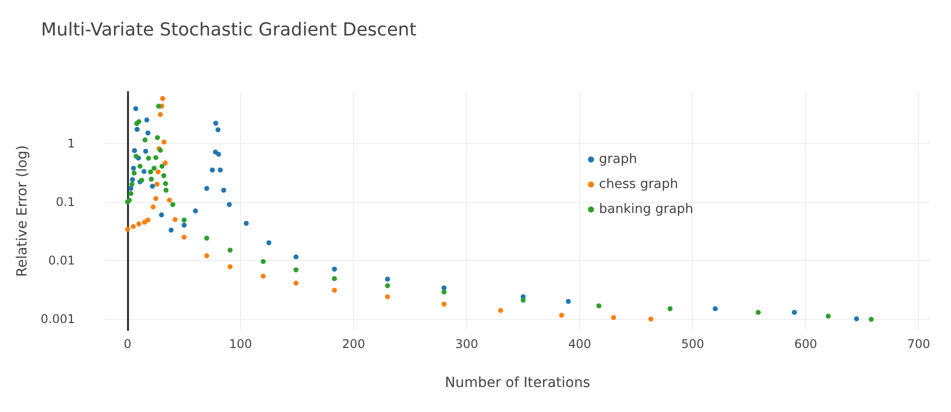 The width and height of the screenshot is (951, 412). Describe the element at coordinates (128, 344) in the screenshot. I see `x-tick-label: 0` at that location.